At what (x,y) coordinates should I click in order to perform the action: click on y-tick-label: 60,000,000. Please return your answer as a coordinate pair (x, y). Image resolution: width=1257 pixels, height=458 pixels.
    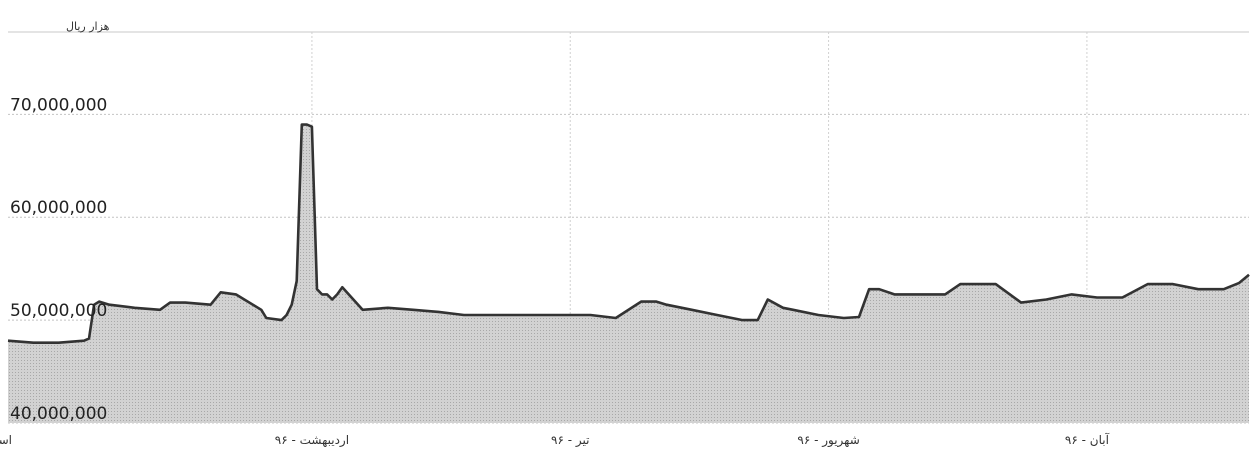
    Looking at the image, I should click on (58, 208).